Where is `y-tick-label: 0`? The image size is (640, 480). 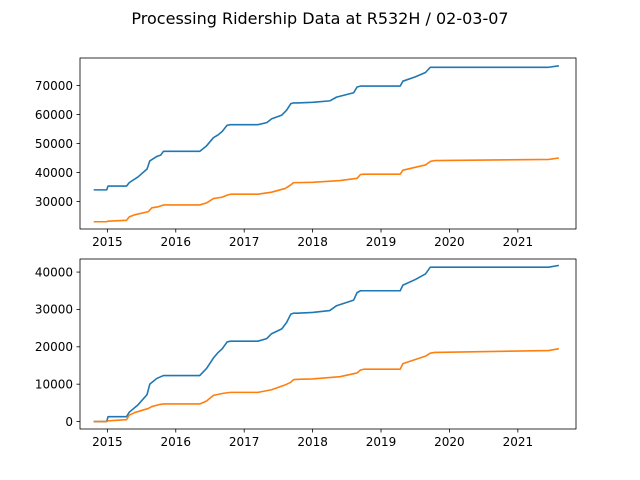 y-tick-label: 0 is located at coordinates (69, 422).